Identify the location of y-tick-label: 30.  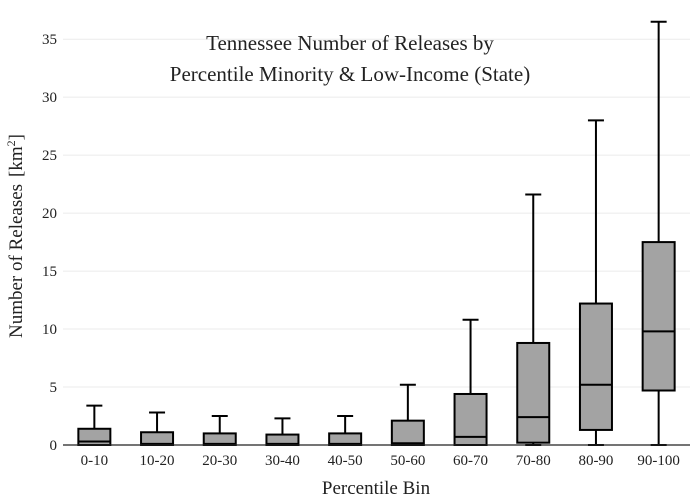
(49, 98).